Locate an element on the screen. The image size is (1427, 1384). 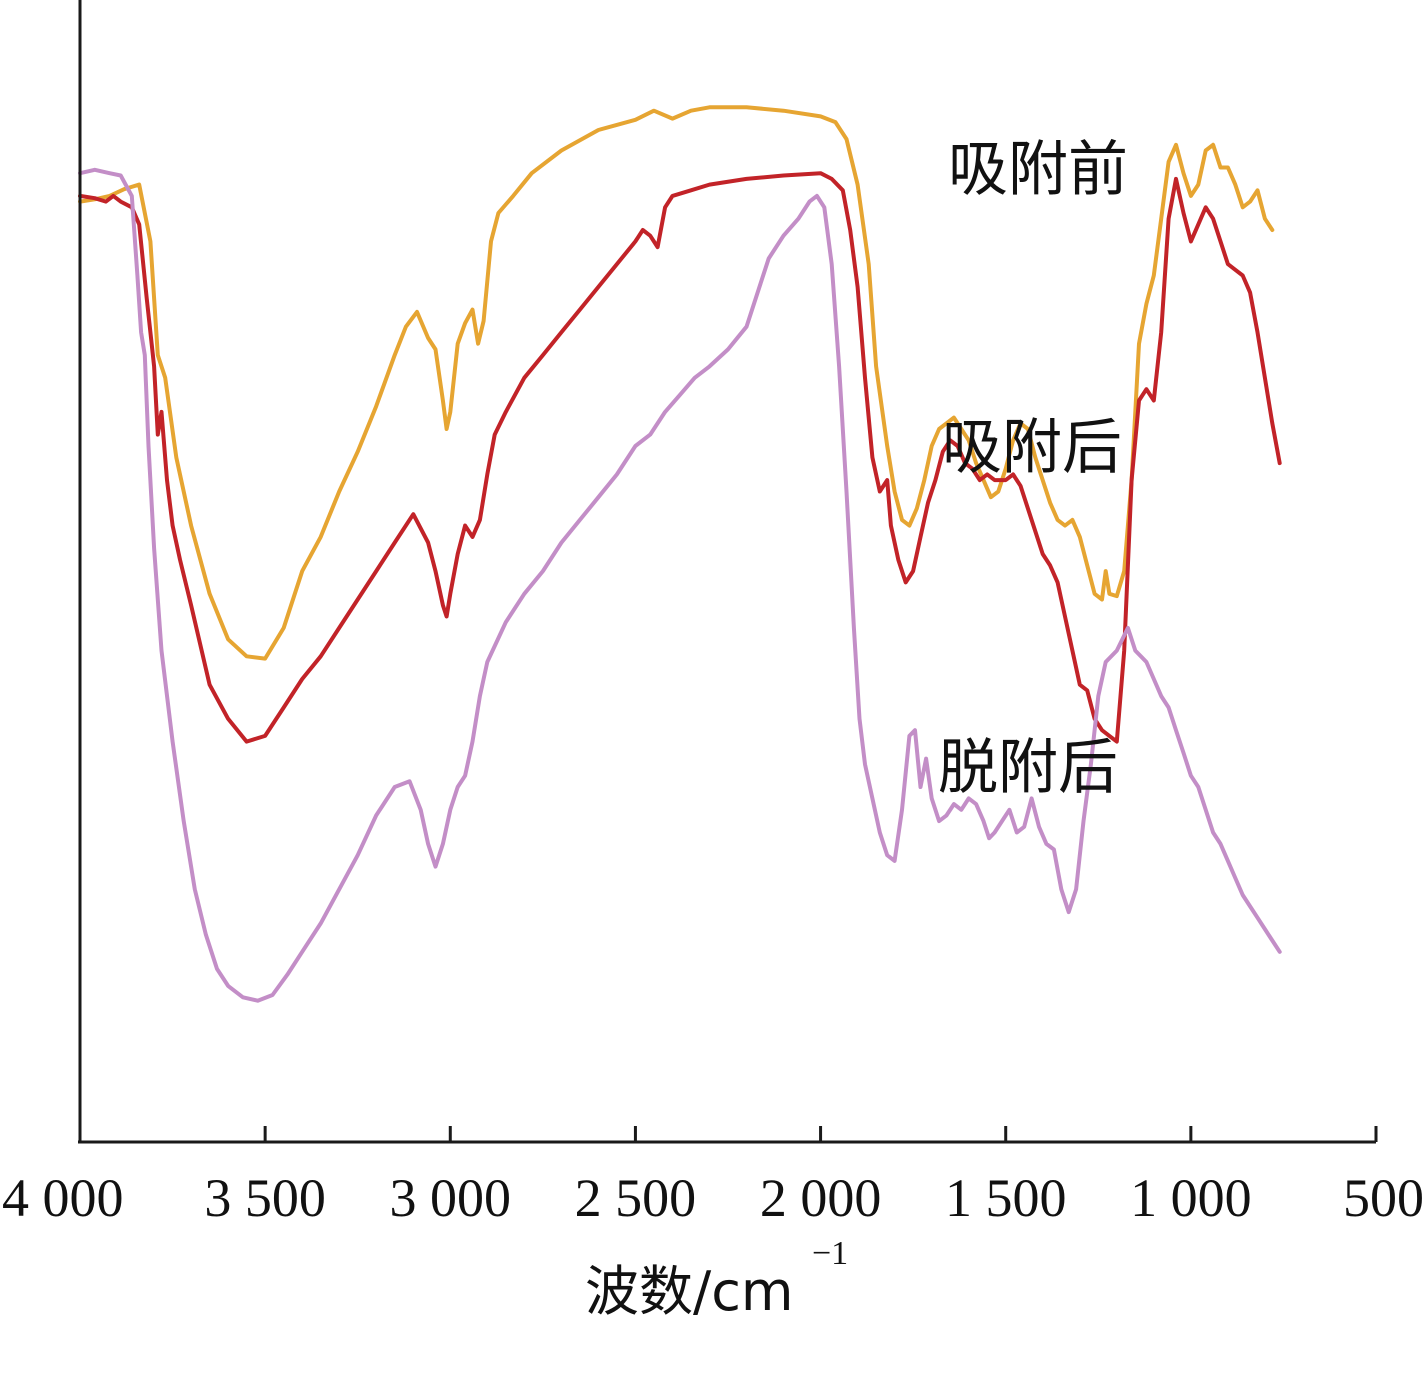
x-axis-title-superscript: −1 is located at coordinates (830, 1253).